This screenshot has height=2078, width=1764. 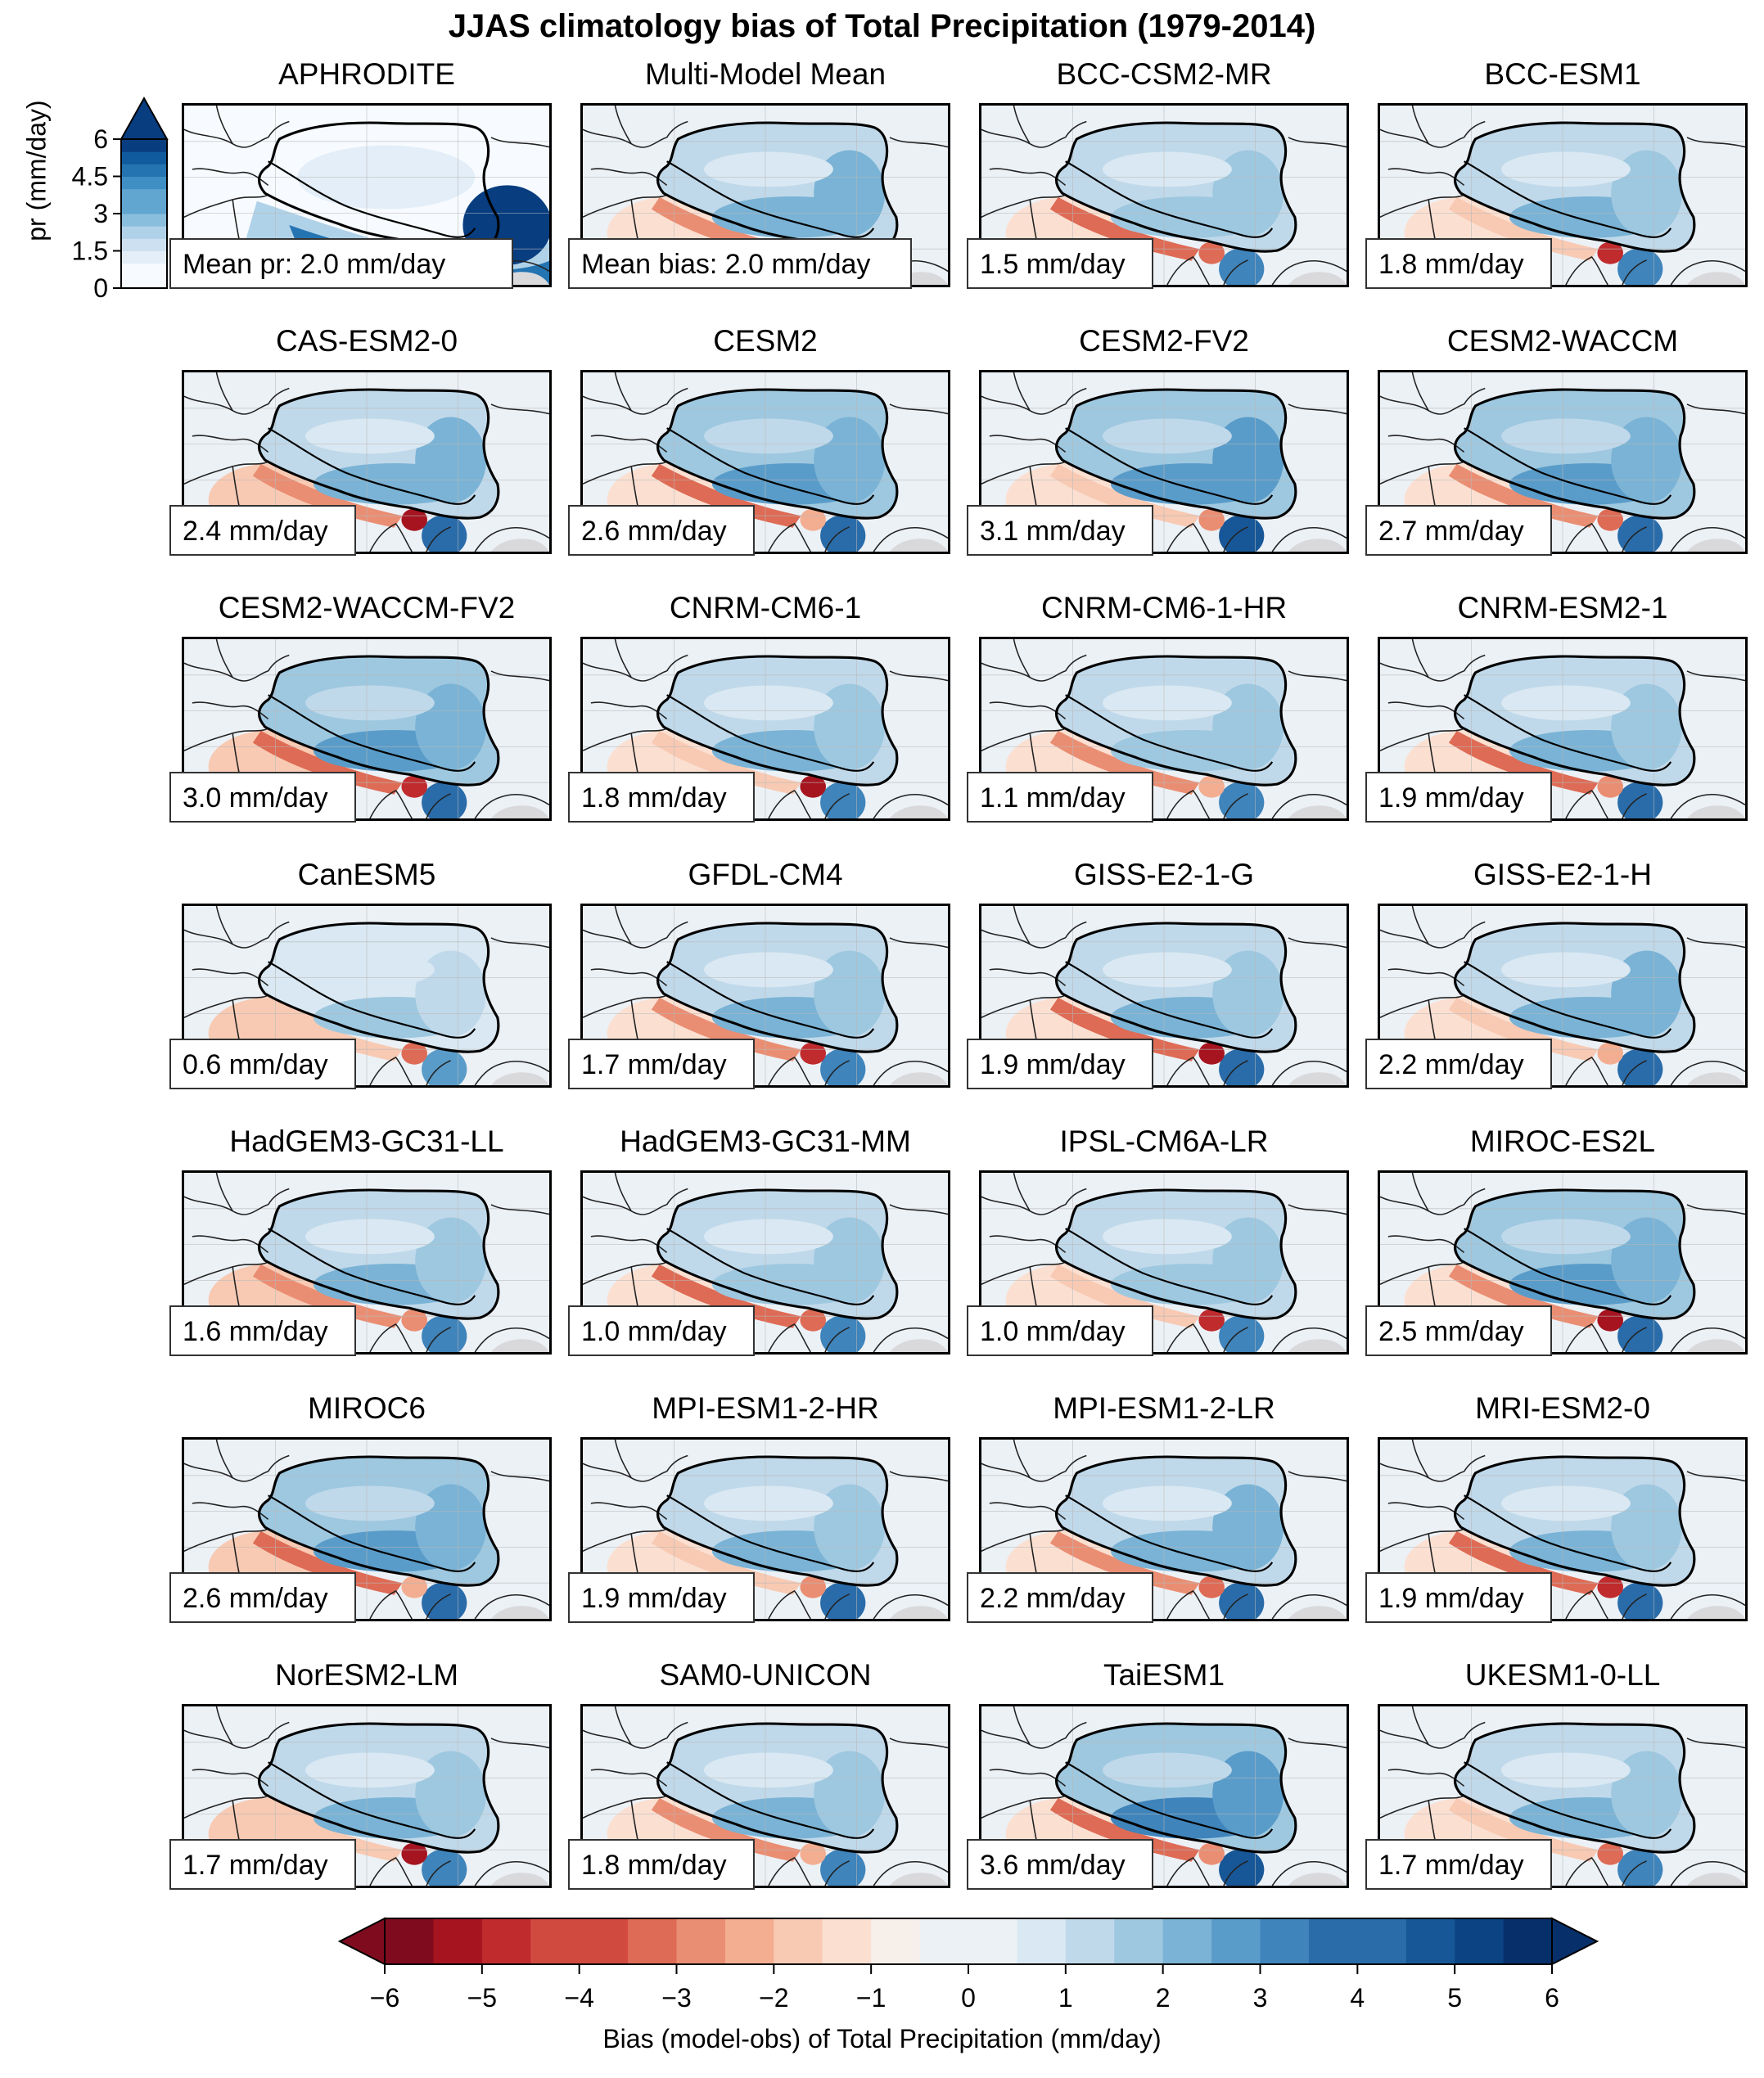 What do you see at coordinates (661, 530) in the screenshot?
I see `bias-label-cesm2: 2.6 mm/day` at bounding box center [661, 530].